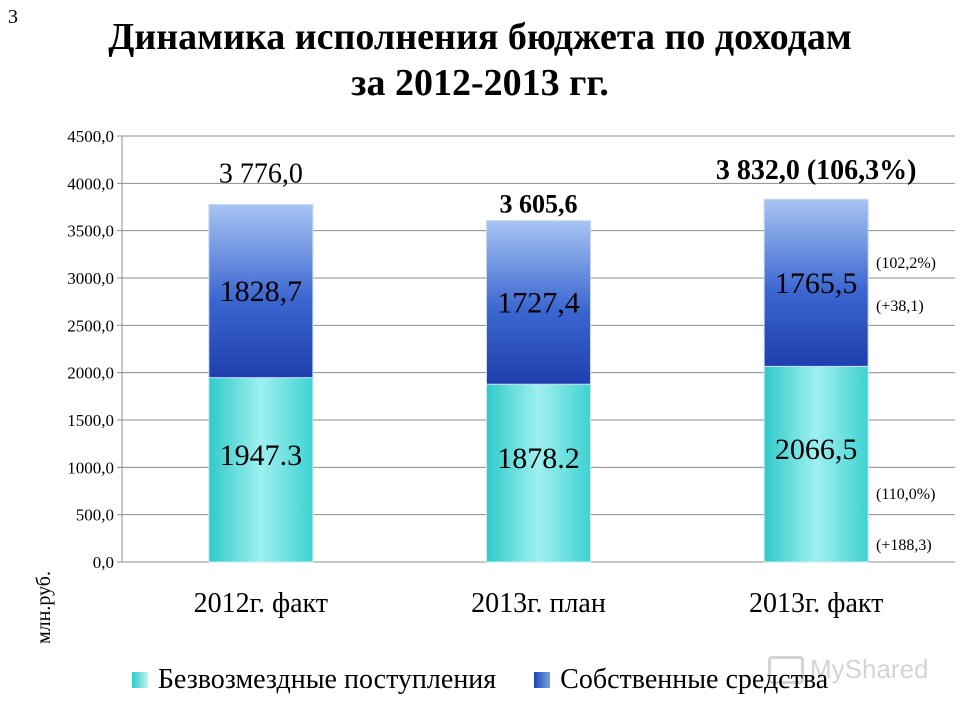  I want to click on data-label-total: 3 605,6, so click(539, 204).